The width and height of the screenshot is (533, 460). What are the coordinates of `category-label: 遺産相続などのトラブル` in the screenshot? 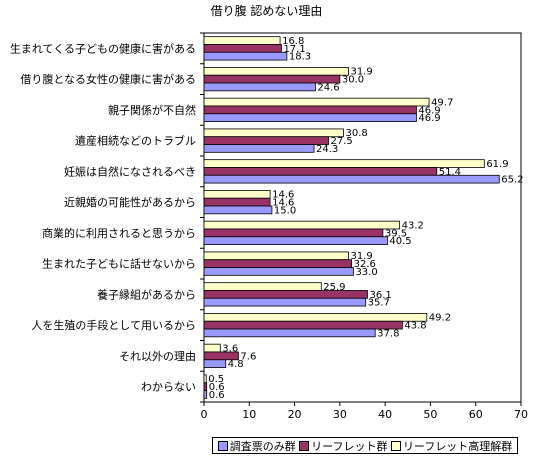 It's located at (135, 141).